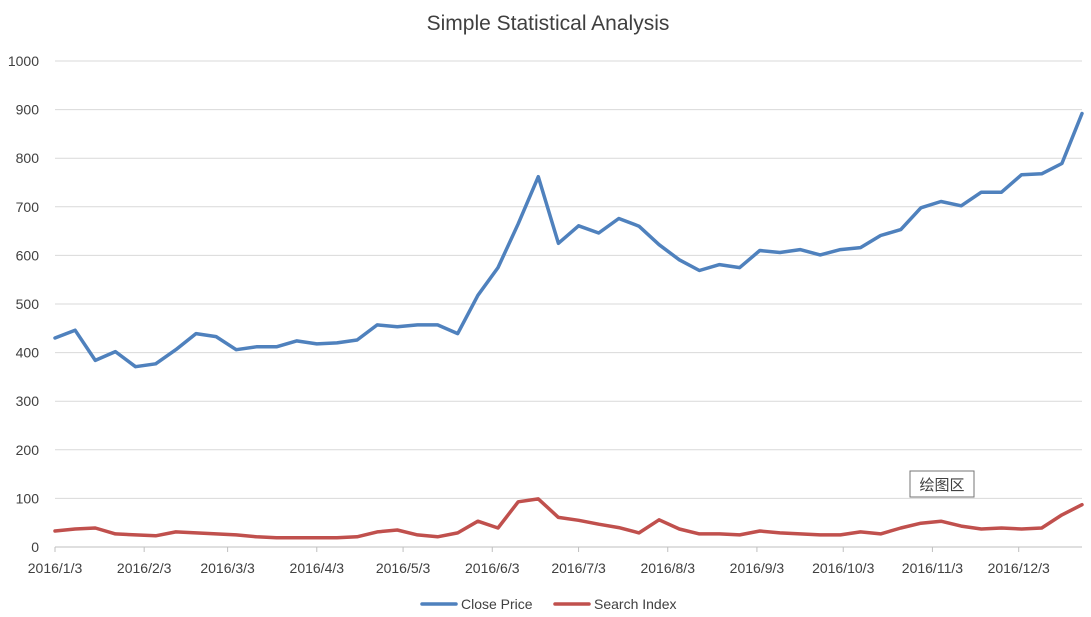  What do you see at coordinates (35, 547) in the screenshot?
I see `y-tick-label: 0` at bounding box center [35, 547].